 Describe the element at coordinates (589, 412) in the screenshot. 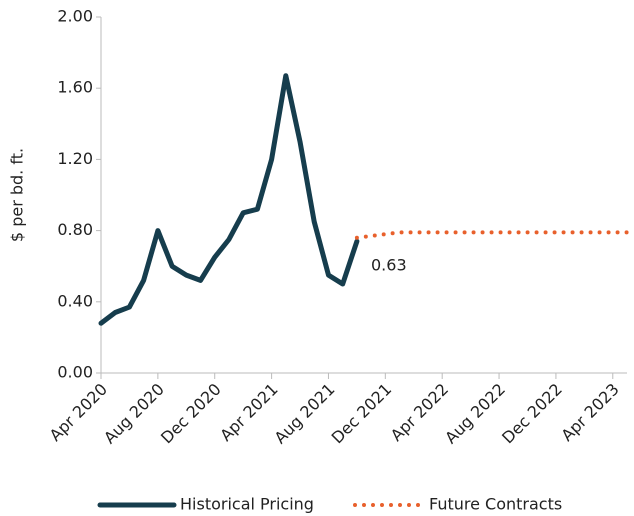

I see `x-tick-label: Apr 2023` at that location.